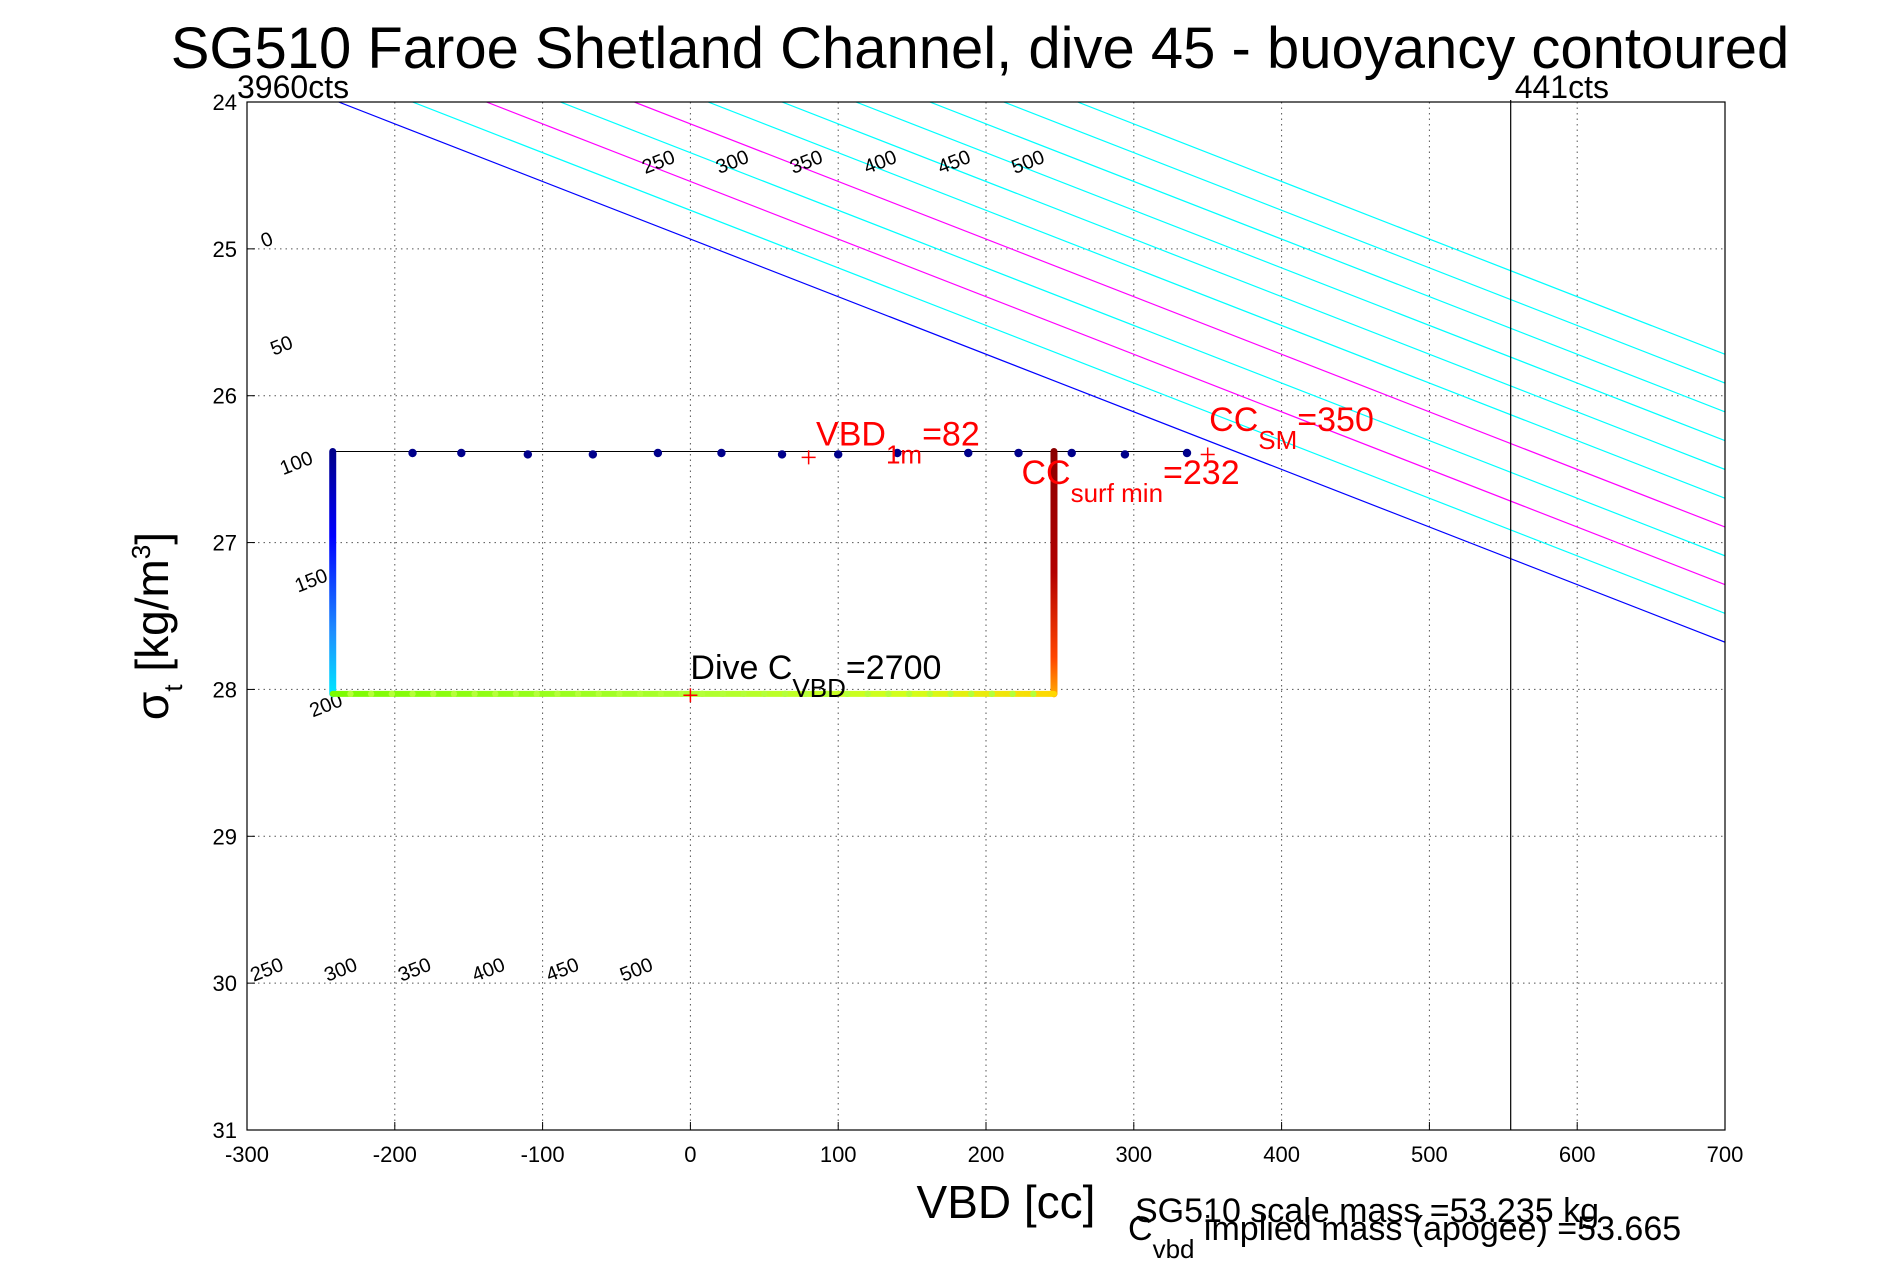  I want to click on x-tick-label: 700, so click(1725, 1154).